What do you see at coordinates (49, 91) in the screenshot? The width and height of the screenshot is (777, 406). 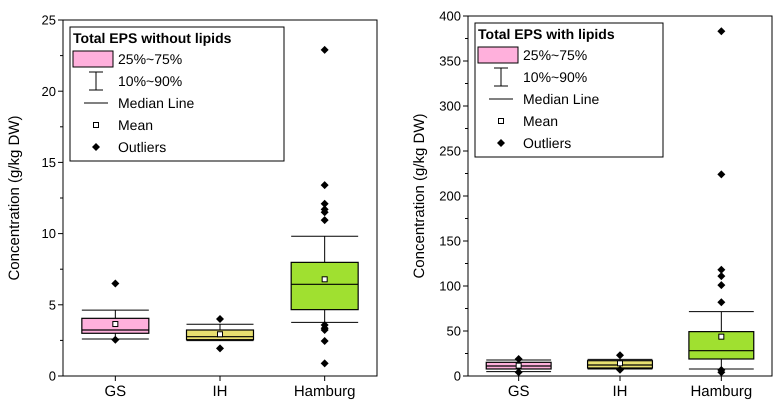 I see `y-tick-label: 20` at bounding box center [49, 91].